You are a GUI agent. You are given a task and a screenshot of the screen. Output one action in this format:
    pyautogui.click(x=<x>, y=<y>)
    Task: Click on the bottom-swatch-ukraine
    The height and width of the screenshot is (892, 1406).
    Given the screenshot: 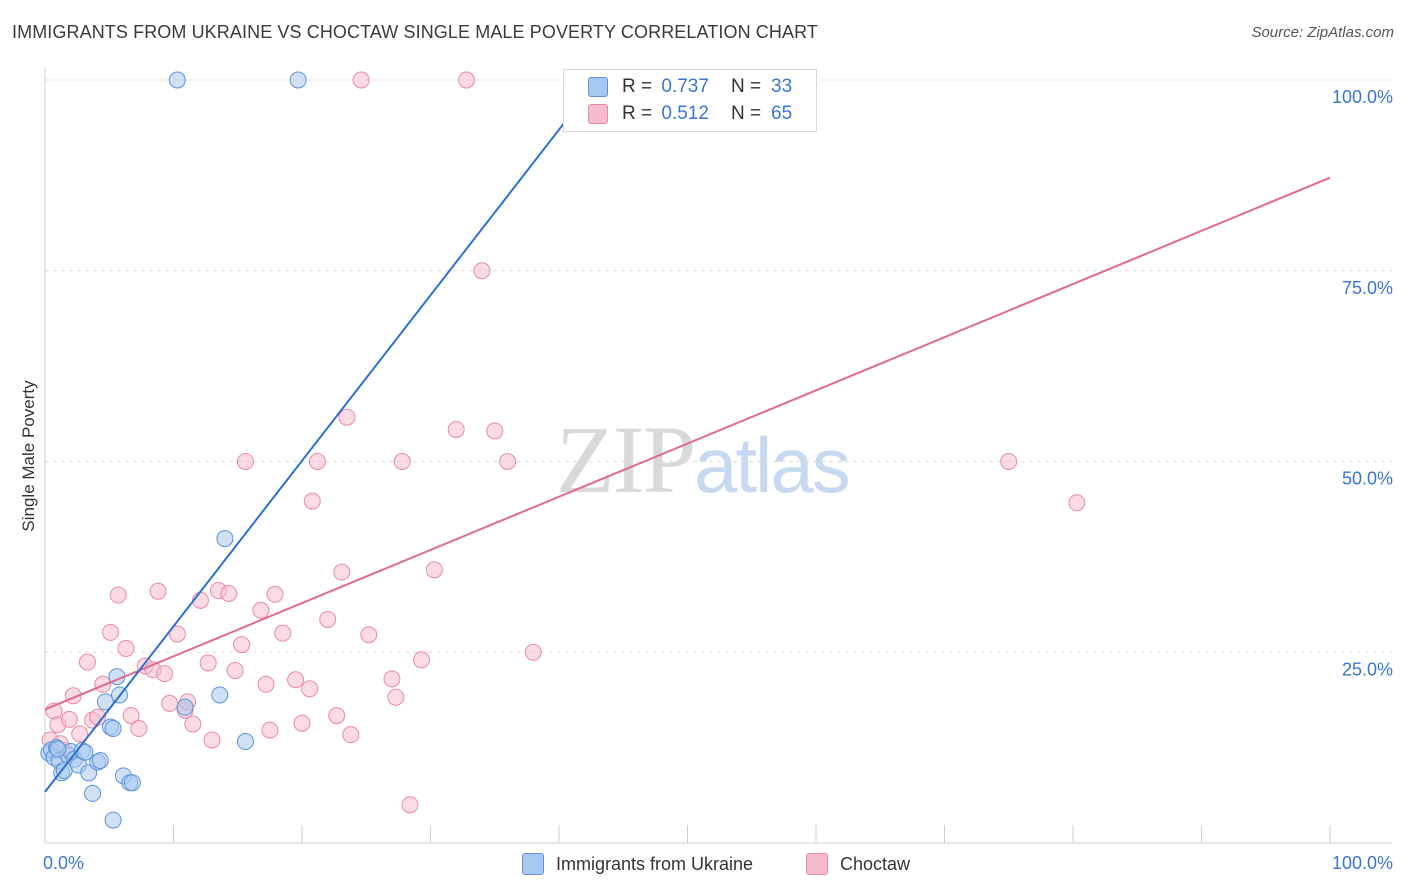 What is the action you would take?
    pyautogui.click(x=533, y=864)
    